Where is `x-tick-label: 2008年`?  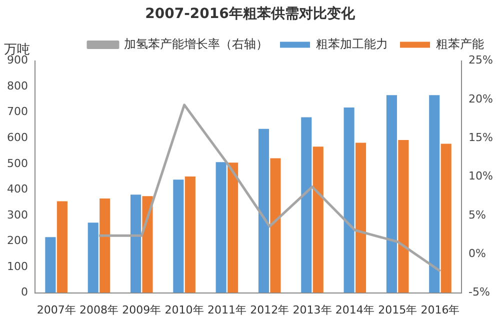
x-tick-label: 2008年 is located at coordinates (98, 309).